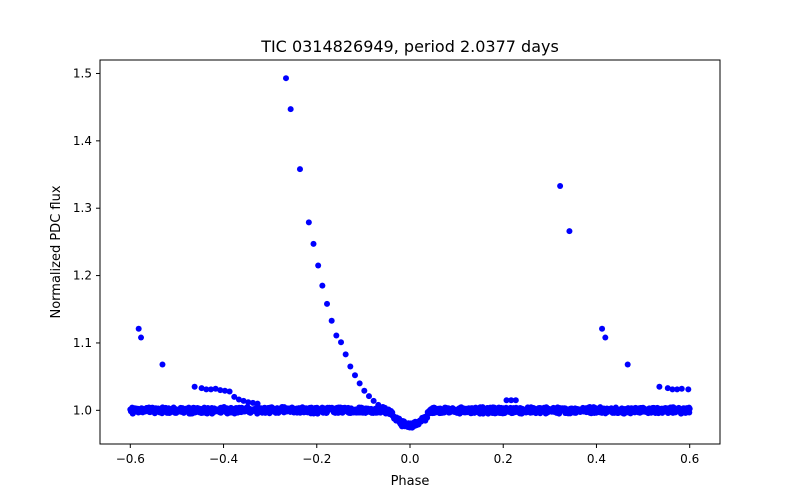 This screenshot has width=800, height=500. I want to click on x-tick-label: 0.2, so click(503, 459).